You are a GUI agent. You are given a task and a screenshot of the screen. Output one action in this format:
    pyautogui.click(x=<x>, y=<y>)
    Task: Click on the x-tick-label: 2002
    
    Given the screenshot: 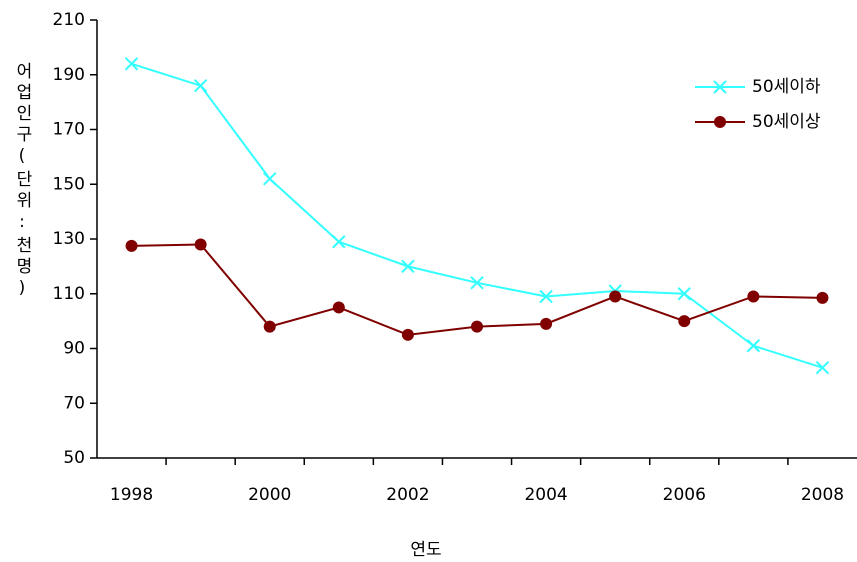 What is the action you would take?
    pyautogui.click(x=407, y=495)
    